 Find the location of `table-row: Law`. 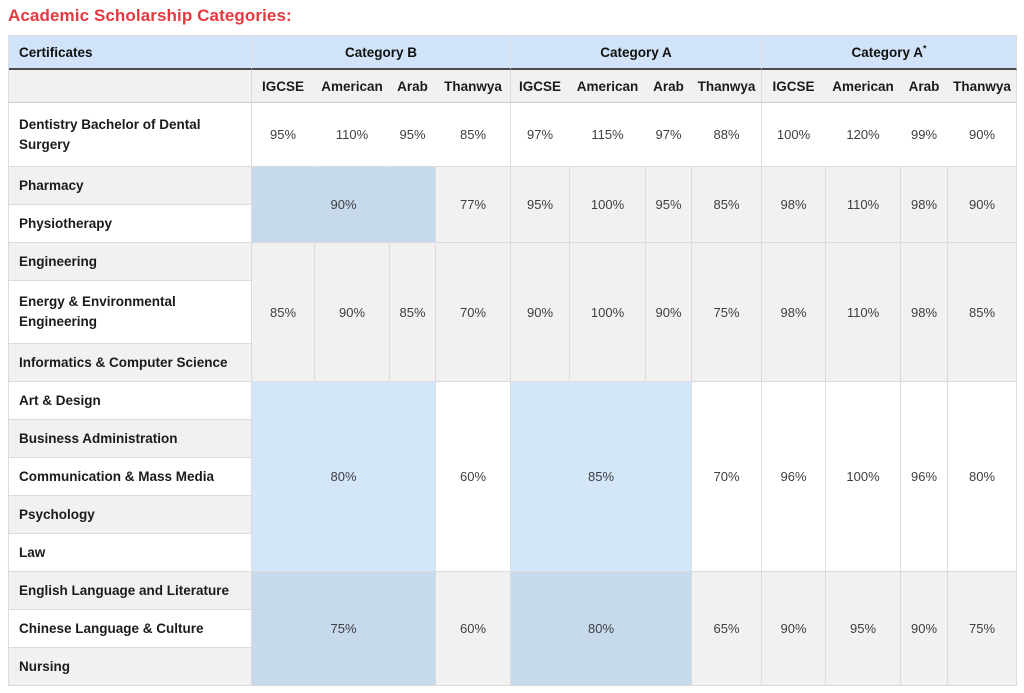

table-row: Law is located at coordinates (513, 553).